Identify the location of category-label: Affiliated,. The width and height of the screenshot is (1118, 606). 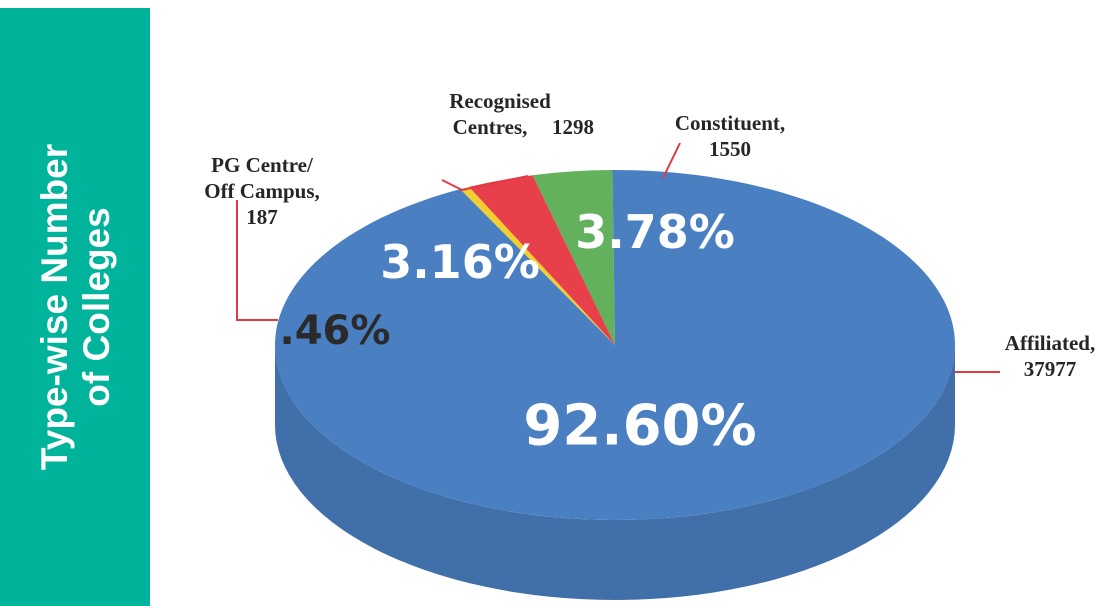
(1050, 343).